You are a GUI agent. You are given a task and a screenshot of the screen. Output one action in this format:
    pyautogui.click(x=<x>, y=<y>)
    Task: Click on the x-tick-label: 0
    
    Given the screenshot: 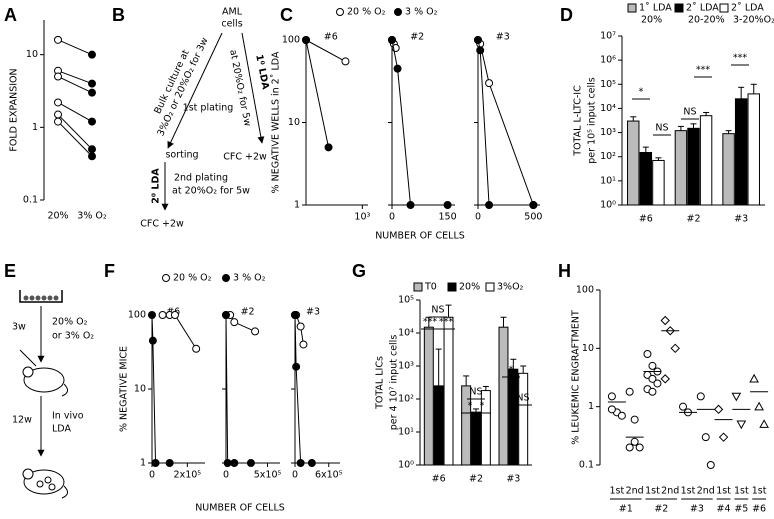 What is the action you would take?
    pyautogui.click(x=226, y=475)
    